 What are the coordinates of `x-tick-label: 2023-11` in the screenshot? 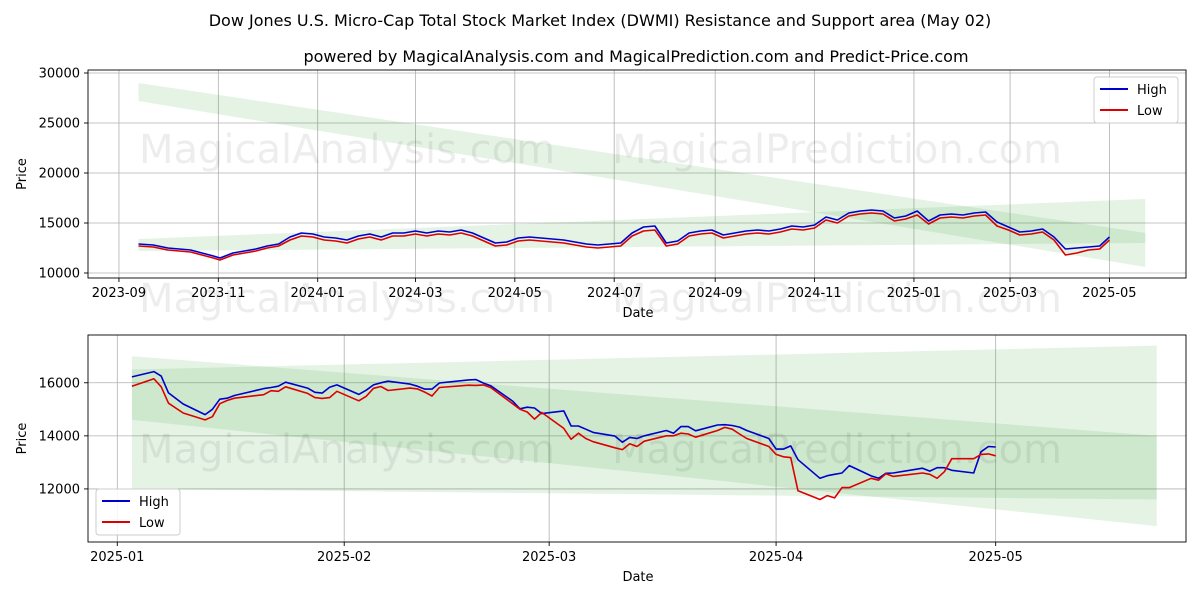 It's located at (218, 293).